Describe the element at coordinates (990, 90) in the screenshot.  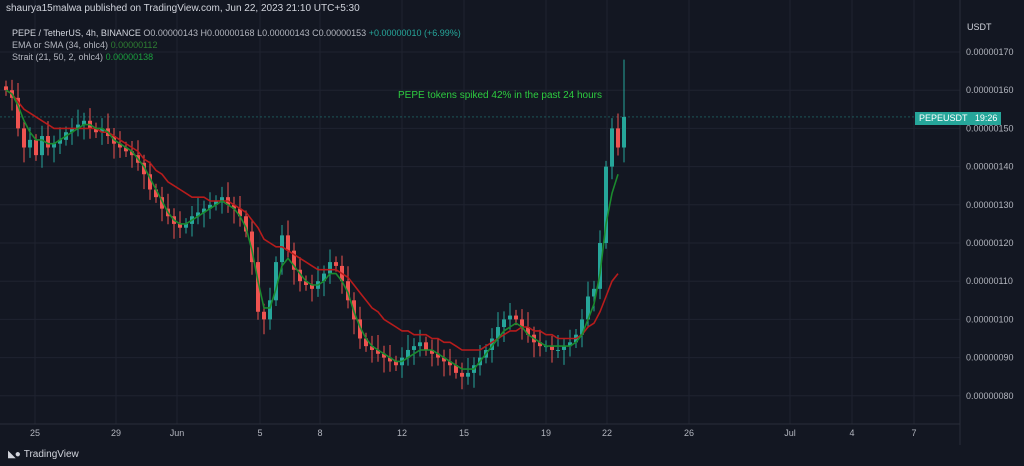
I see `y-tick-label: 0.00000160` at that location.